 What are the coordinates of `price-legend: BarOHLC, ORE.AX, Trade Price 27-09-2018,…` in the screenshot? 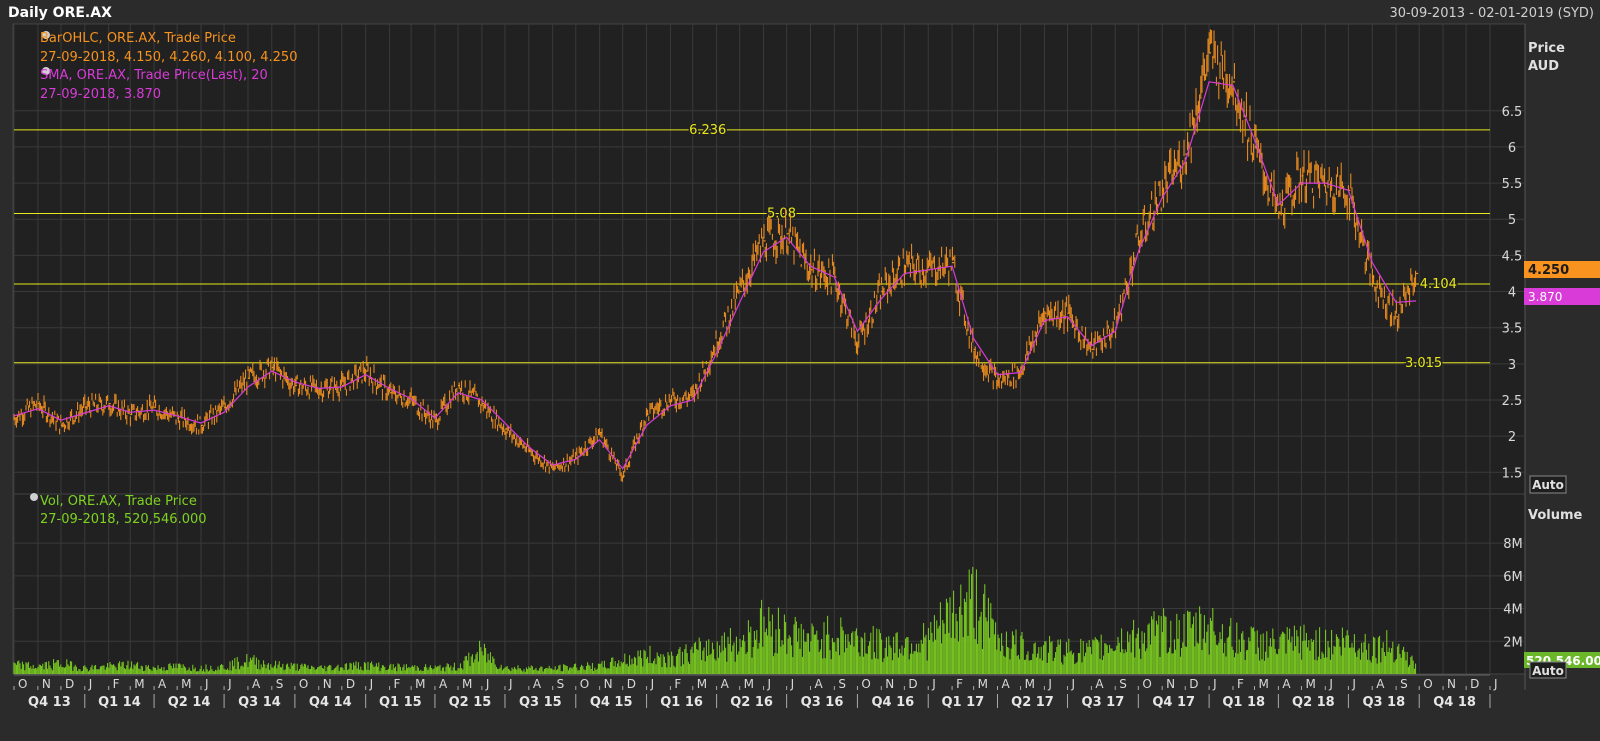 It's located at (168, 66).